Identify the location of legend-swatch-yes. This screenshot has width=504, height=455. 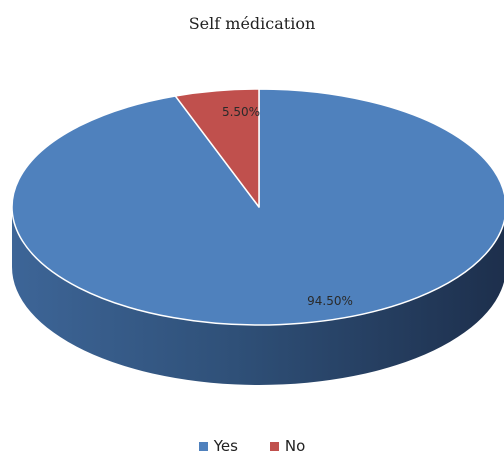
(203, 446).